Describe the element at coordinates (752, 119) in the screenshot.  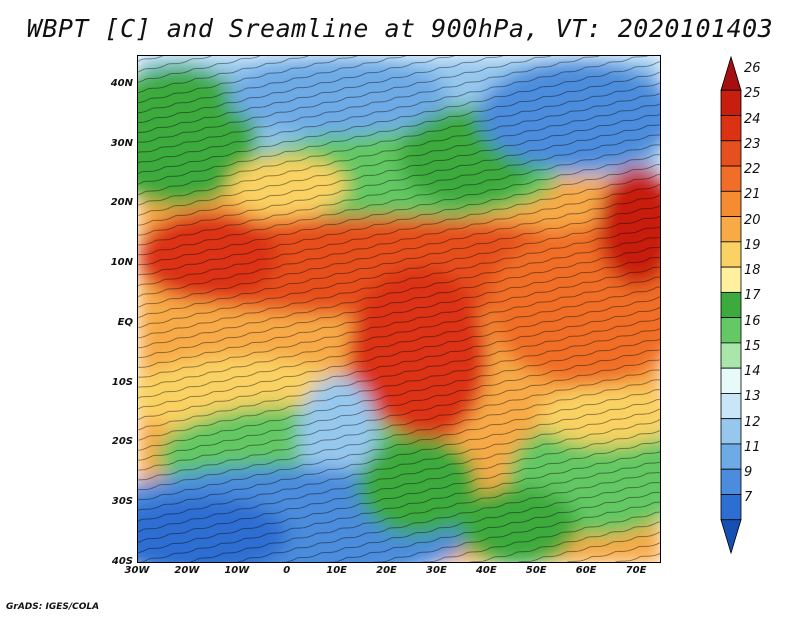
I see `colorbar-tick-label: 24` at that location.